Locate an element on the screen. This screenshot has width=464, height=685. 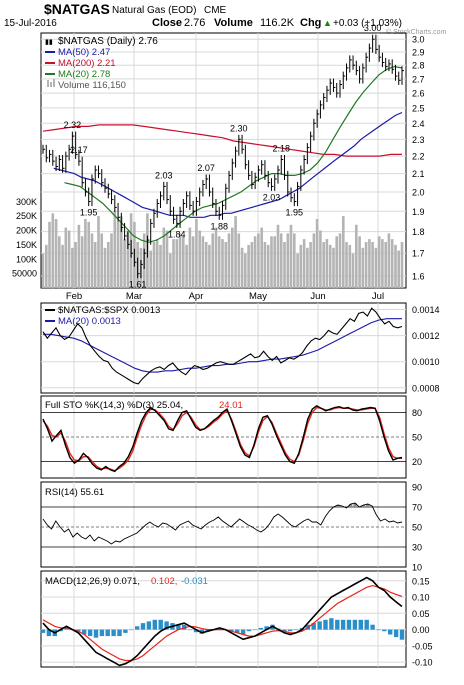
ratio-ma20-line is located at coordinates (222, 345).